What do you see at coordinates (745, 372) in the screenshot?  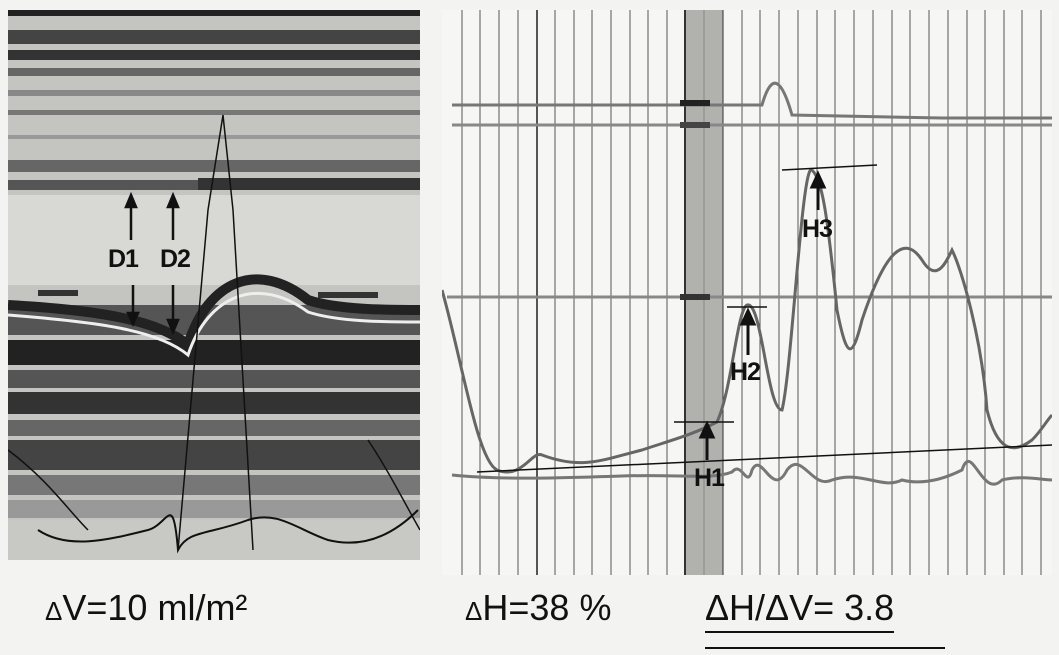 I see `h2-label: H2` at bounding box center [745, 372].